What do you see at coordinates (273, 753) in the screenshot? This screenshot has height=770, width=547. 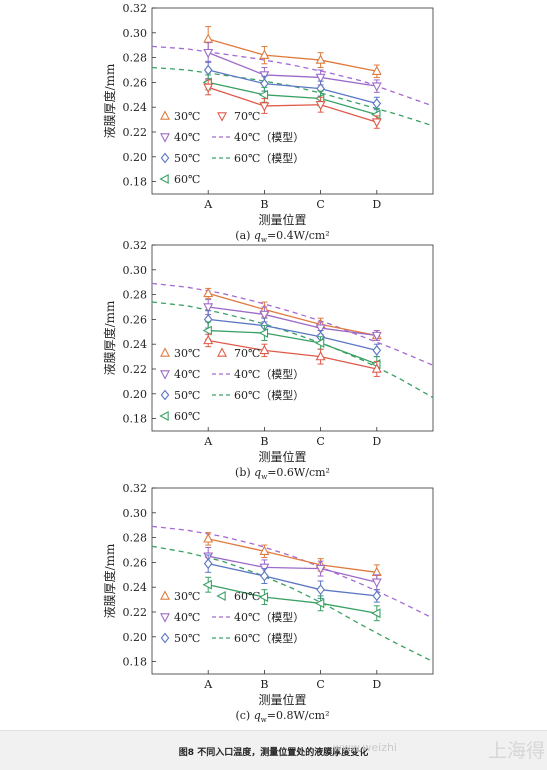 I see `figure-caption: 图8 不同入口温度，测量位置处的液膜厚度变化` at bounding box center [273, 753].